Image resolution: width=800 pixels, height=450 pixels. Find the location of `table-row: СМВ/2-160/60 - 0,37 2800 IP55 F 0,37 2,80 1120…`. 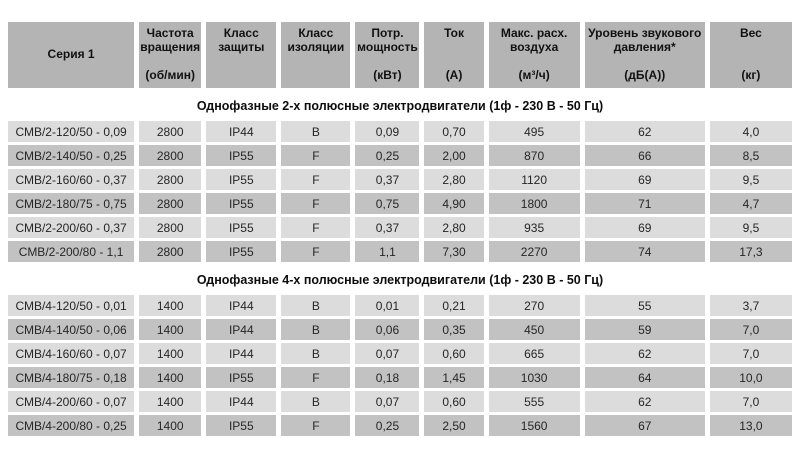

table-row: СМВ/2-160/60 - 0,37 2800 IP55 F 0,37 2,80 1120… is located at coordinates (400, 179).